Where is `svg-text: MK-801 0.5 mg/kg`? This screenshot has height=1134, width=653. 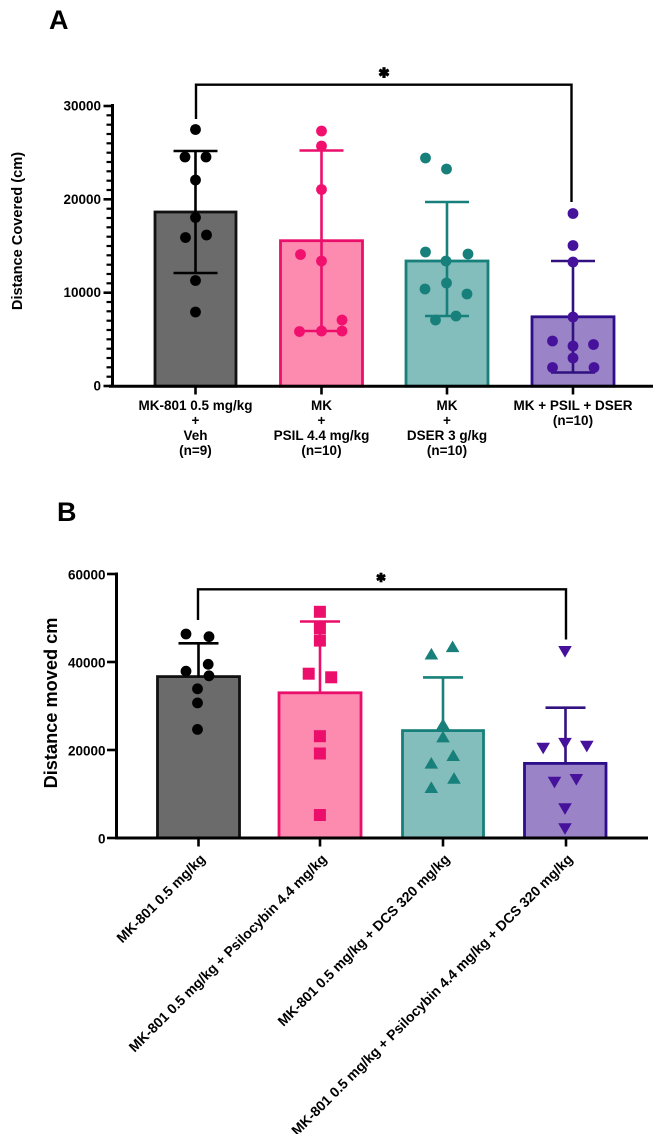
svg-text: MK-801 0.5 mg/kg is located at coordinates (195, 405).